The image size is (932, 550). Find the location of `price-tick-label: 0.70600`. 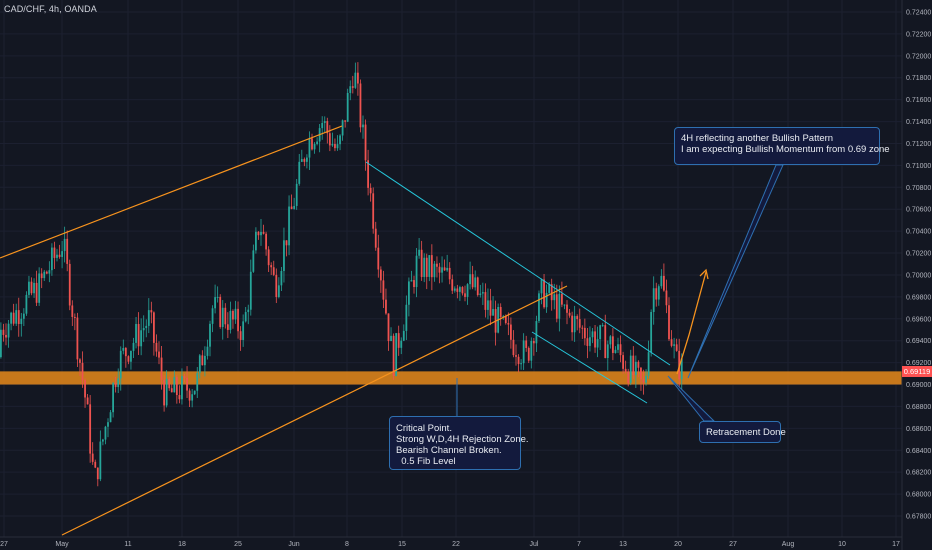

price-tick-label: 0.70600 is located at coordinates (918, 210).